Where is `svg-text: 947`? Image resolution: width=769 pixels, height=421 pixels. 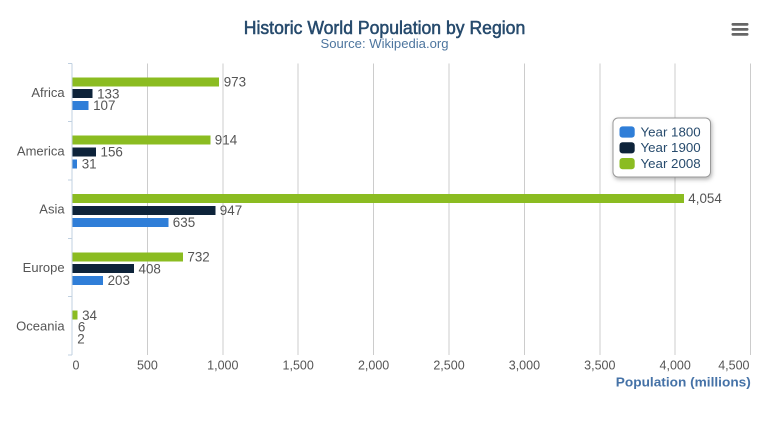
svg-text: 947 is located at coordinates (231, 210).